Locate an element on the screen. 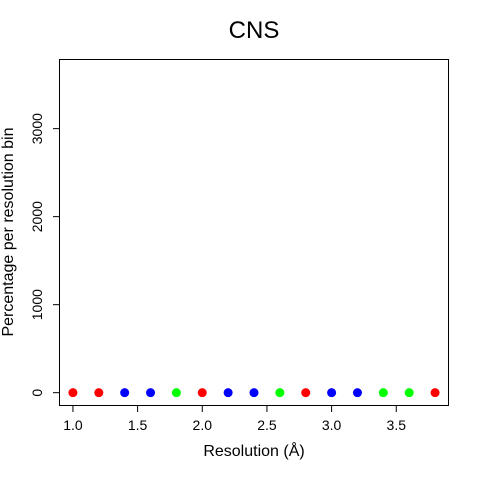  y-tick-label: 2000 is located at coordinates (37, 216).